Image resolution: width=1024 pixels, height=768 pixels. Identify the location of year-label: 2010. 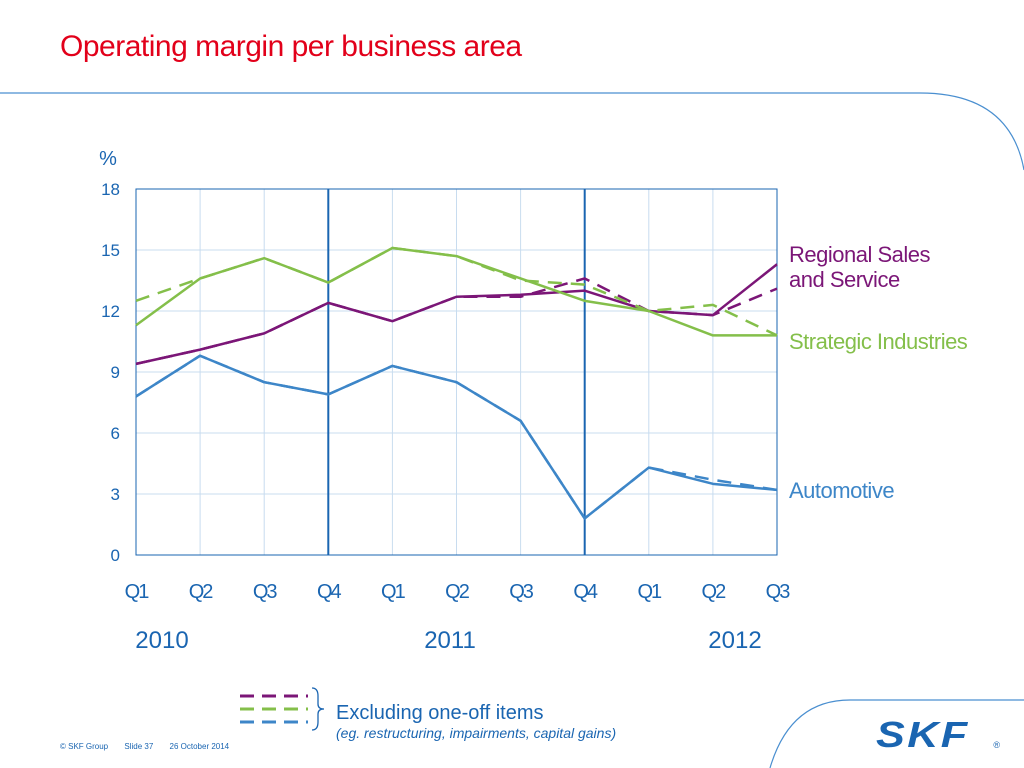
(161, 640).